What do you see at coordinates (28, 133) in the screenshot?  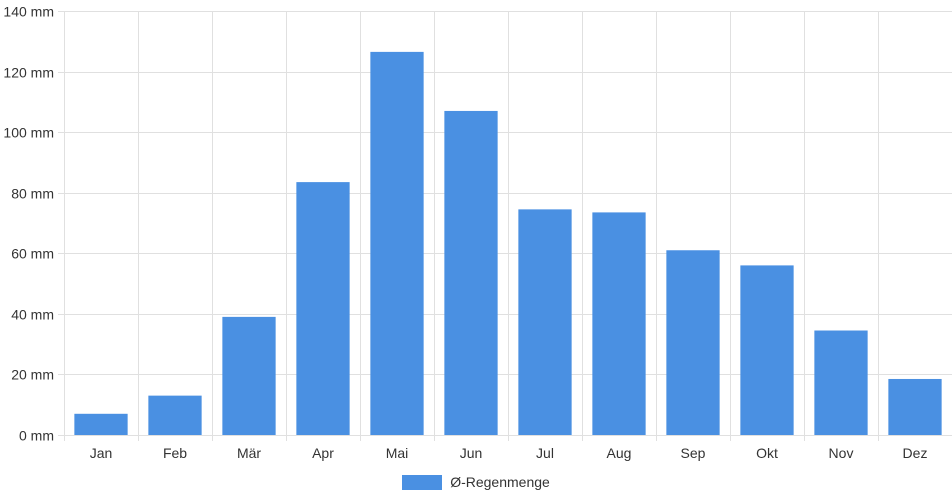 I see `y-tick-label: 100 mm` at bounding box center [28, 133].